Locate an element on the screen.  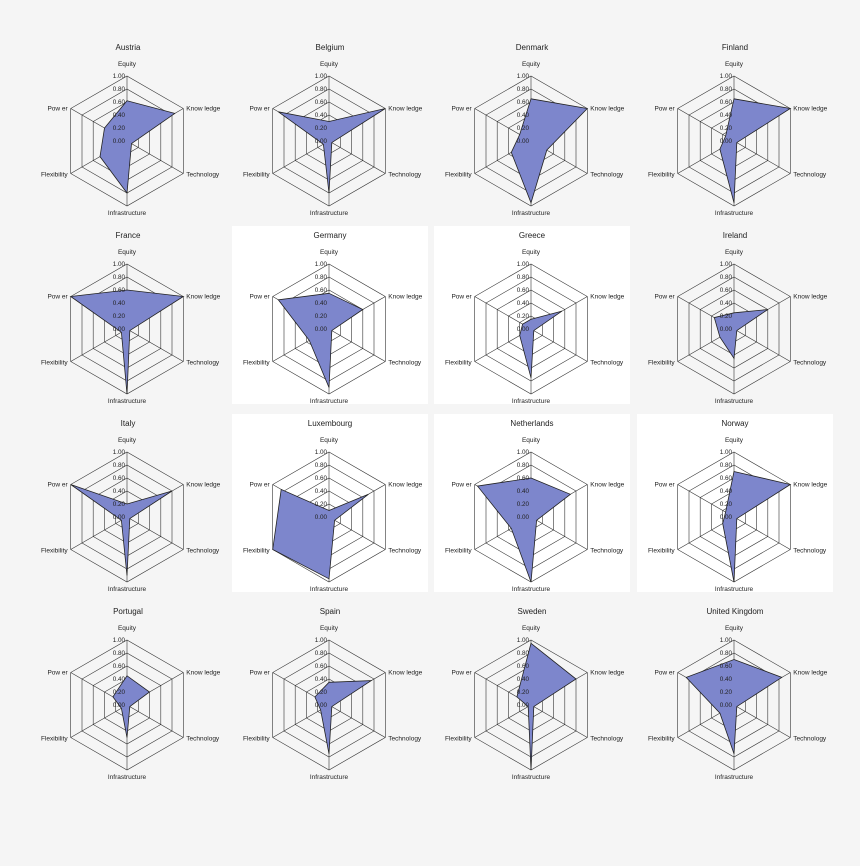
chart-title: Portugal is located at coordinates (128, 611).